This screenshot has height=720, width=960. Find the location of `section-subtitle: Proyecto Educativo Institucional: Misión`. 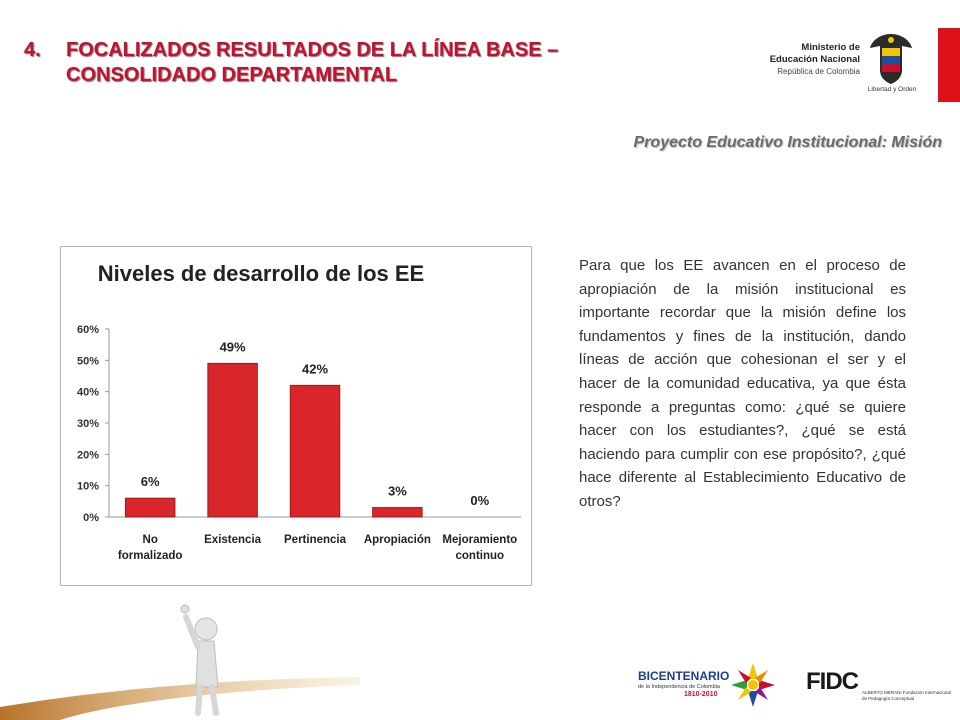

section-subtitle: Proyecto Educativo Institucional: Misión is located at coordinates (787, 142).